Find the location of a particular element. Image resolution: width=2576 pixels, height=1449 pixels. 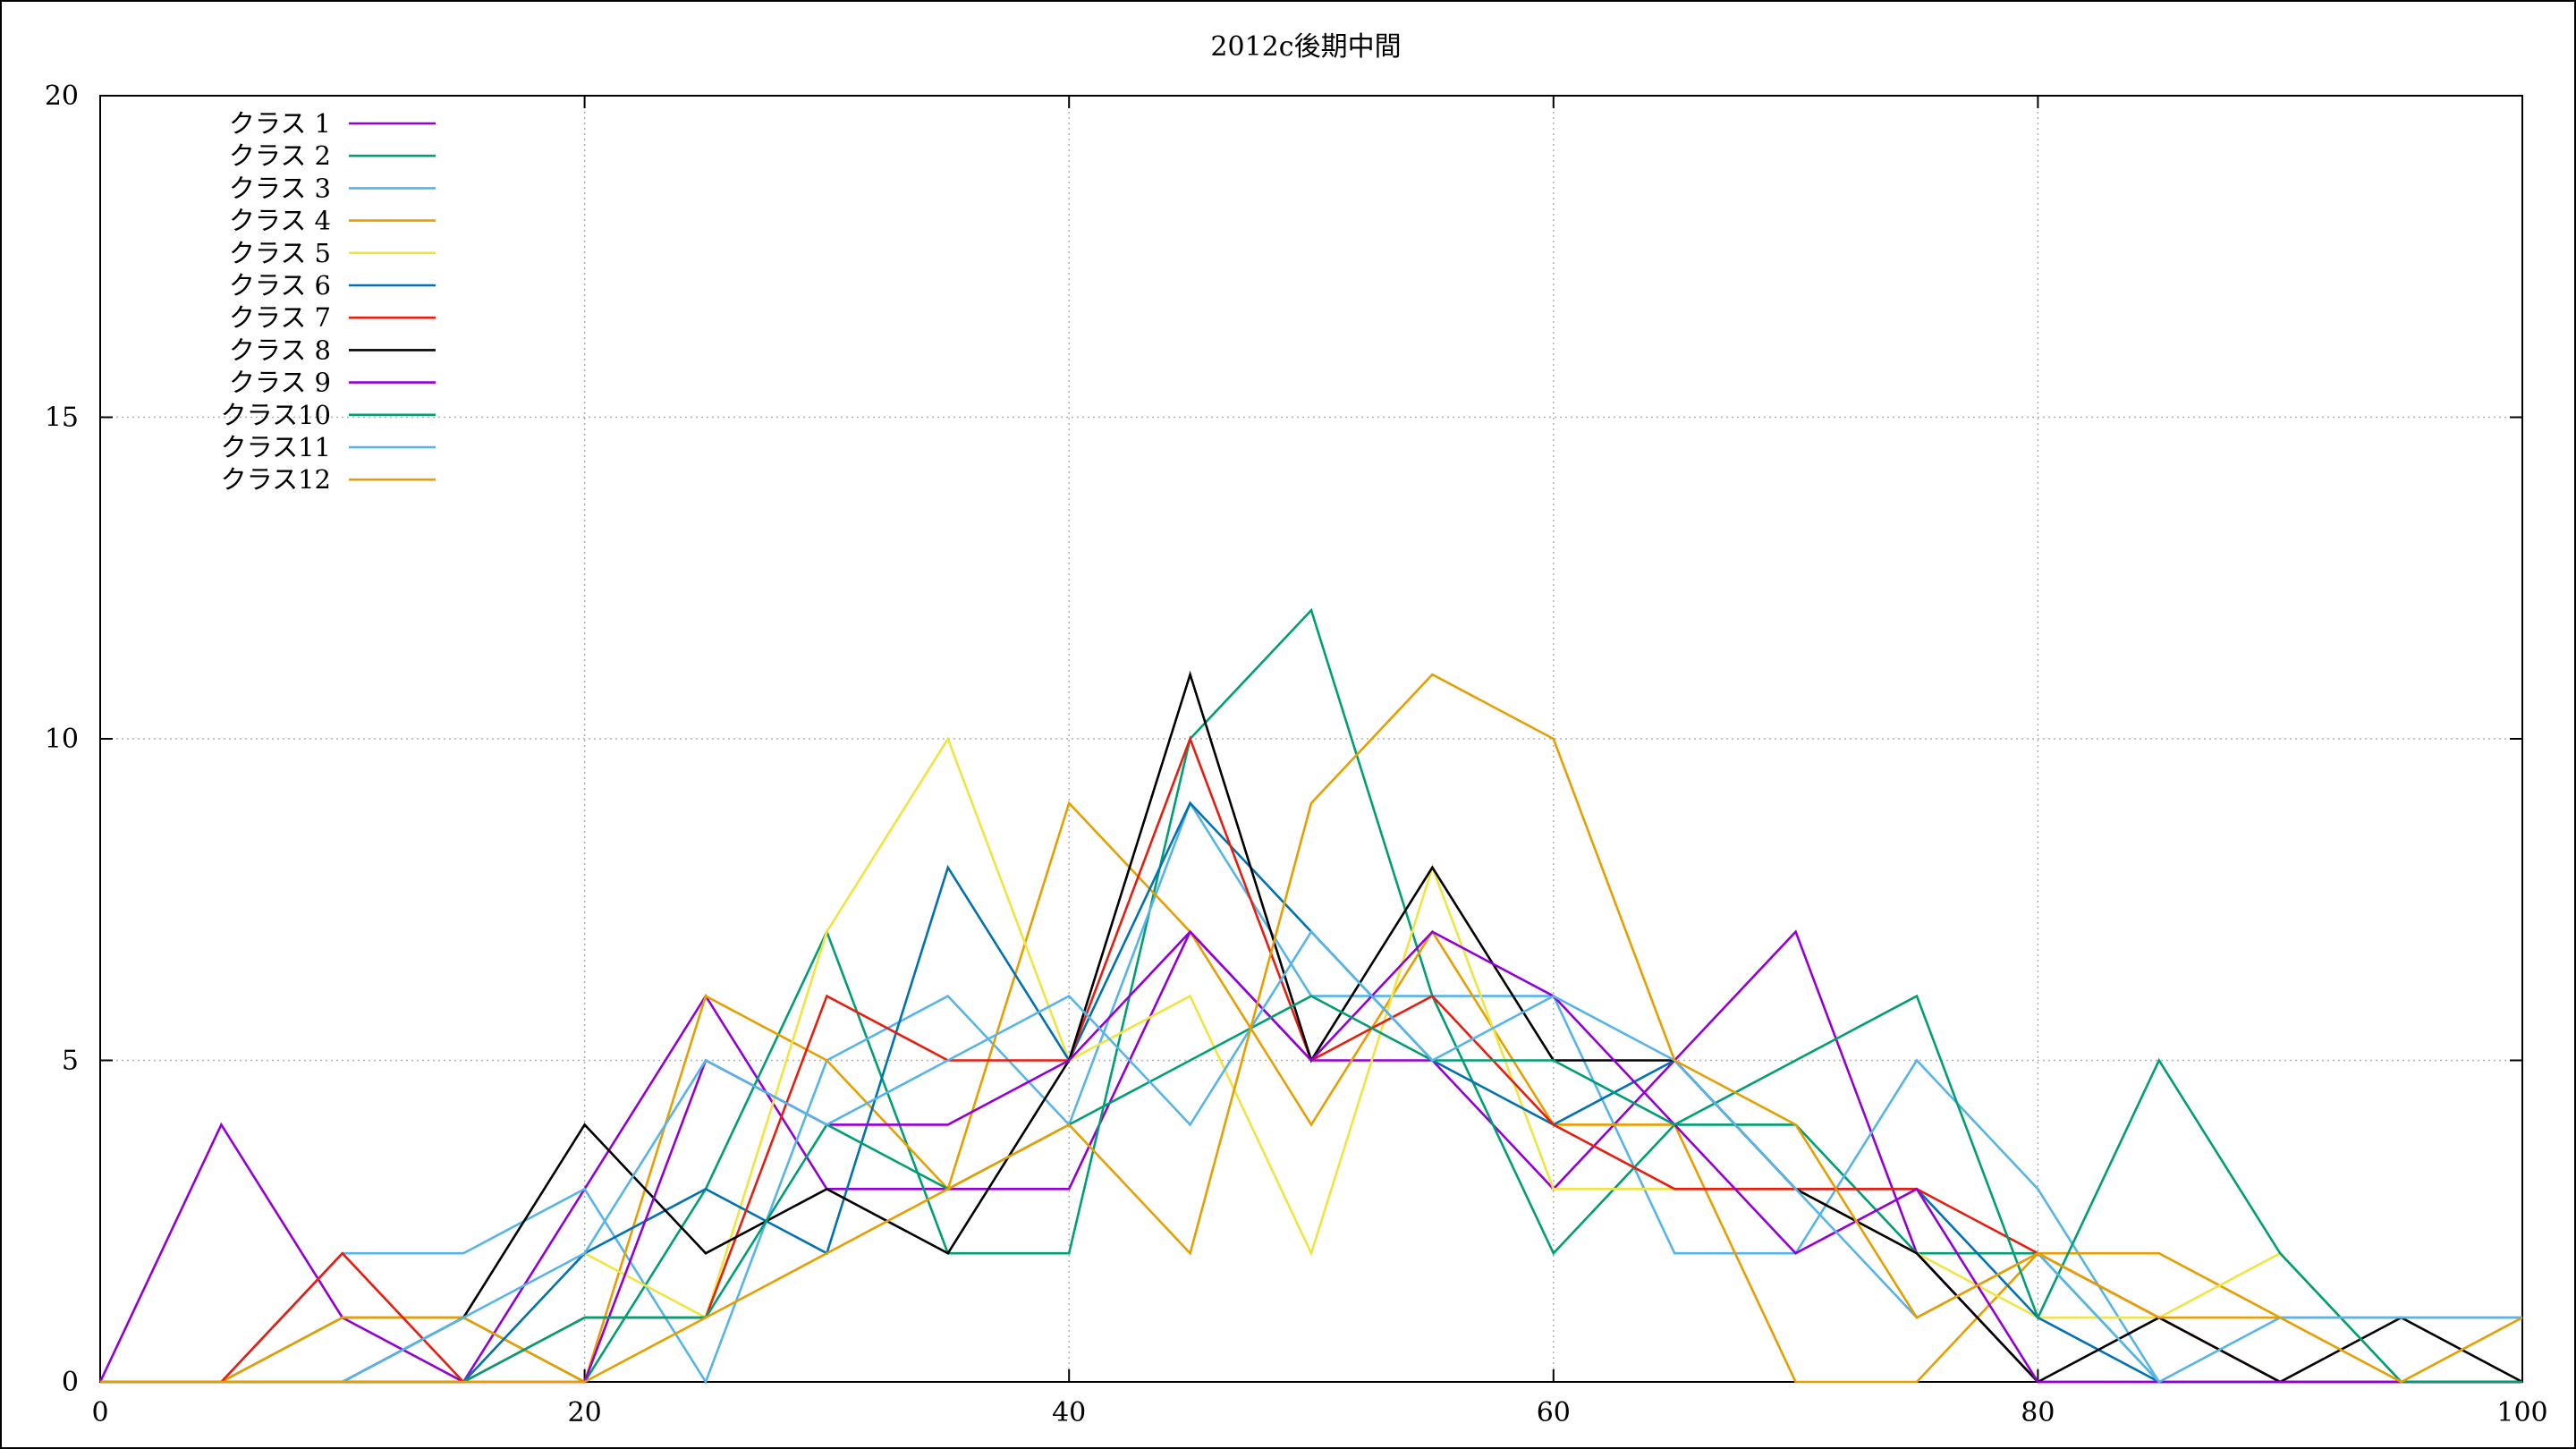

legend-label: クラス12 is located at coordinates (276, 479).